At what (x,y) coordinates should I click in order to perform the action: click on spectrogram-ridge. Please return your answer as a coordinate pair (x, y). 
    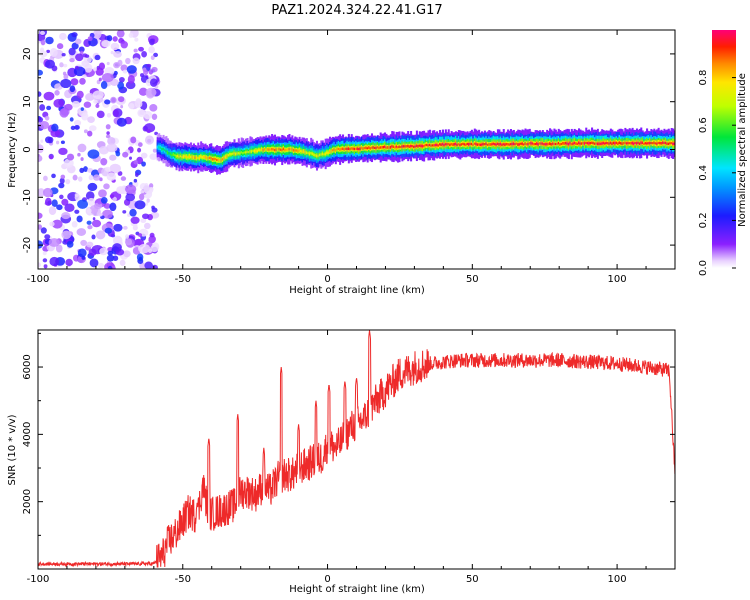
    Looking at the image, I should click on (415, 151).